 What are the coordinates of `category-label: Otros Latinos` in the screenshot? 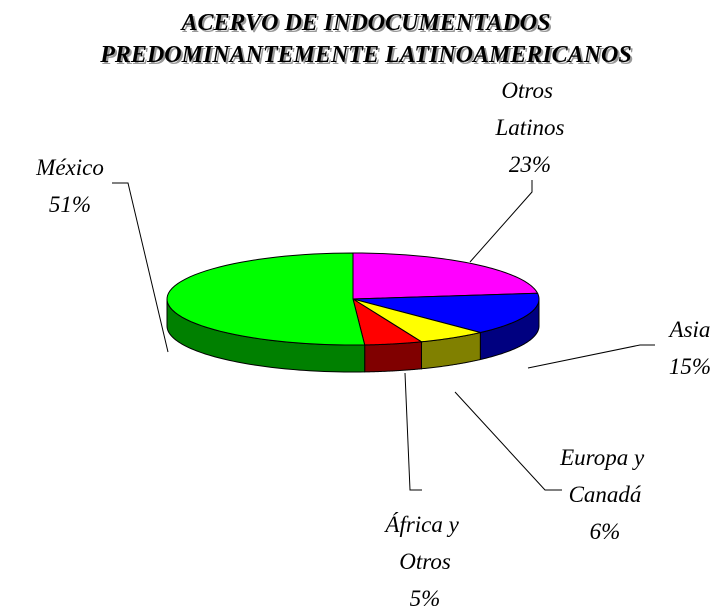 It's located at (529, 109).